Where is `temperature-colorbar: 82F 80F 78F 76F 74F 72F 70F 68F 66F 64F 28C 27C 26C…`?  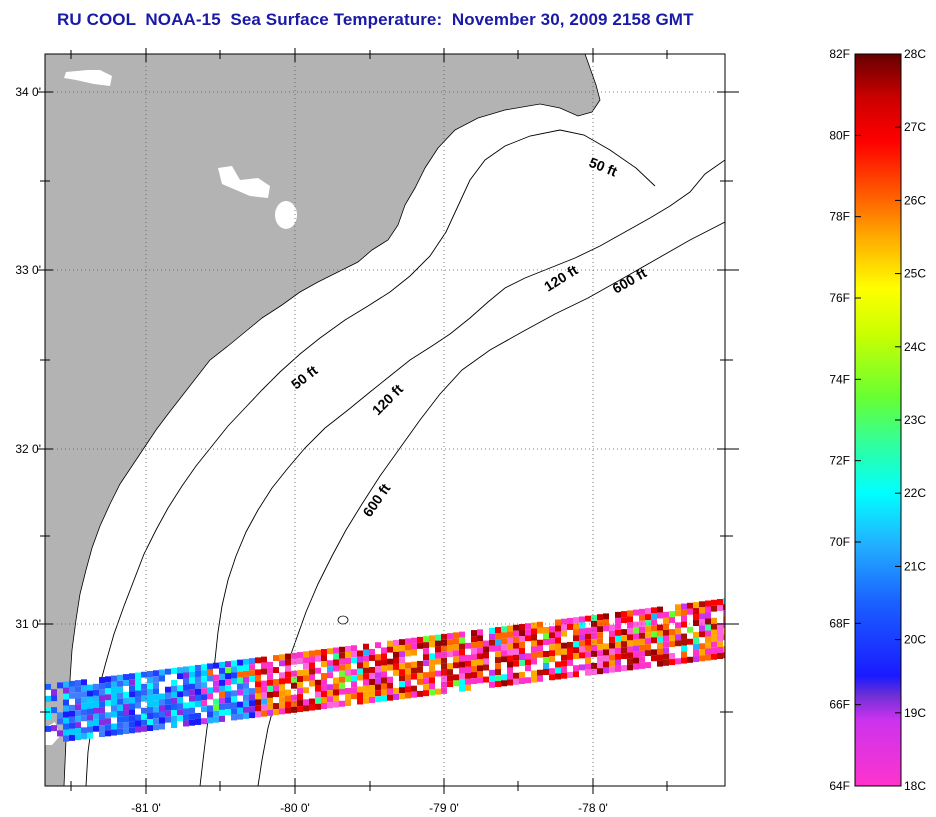 temperature-colorbar: 82F 80F 78F 76F 74F 72F 70F 68F 66F 64F 28C 27C 26C… is located at coordinates (877, 420).